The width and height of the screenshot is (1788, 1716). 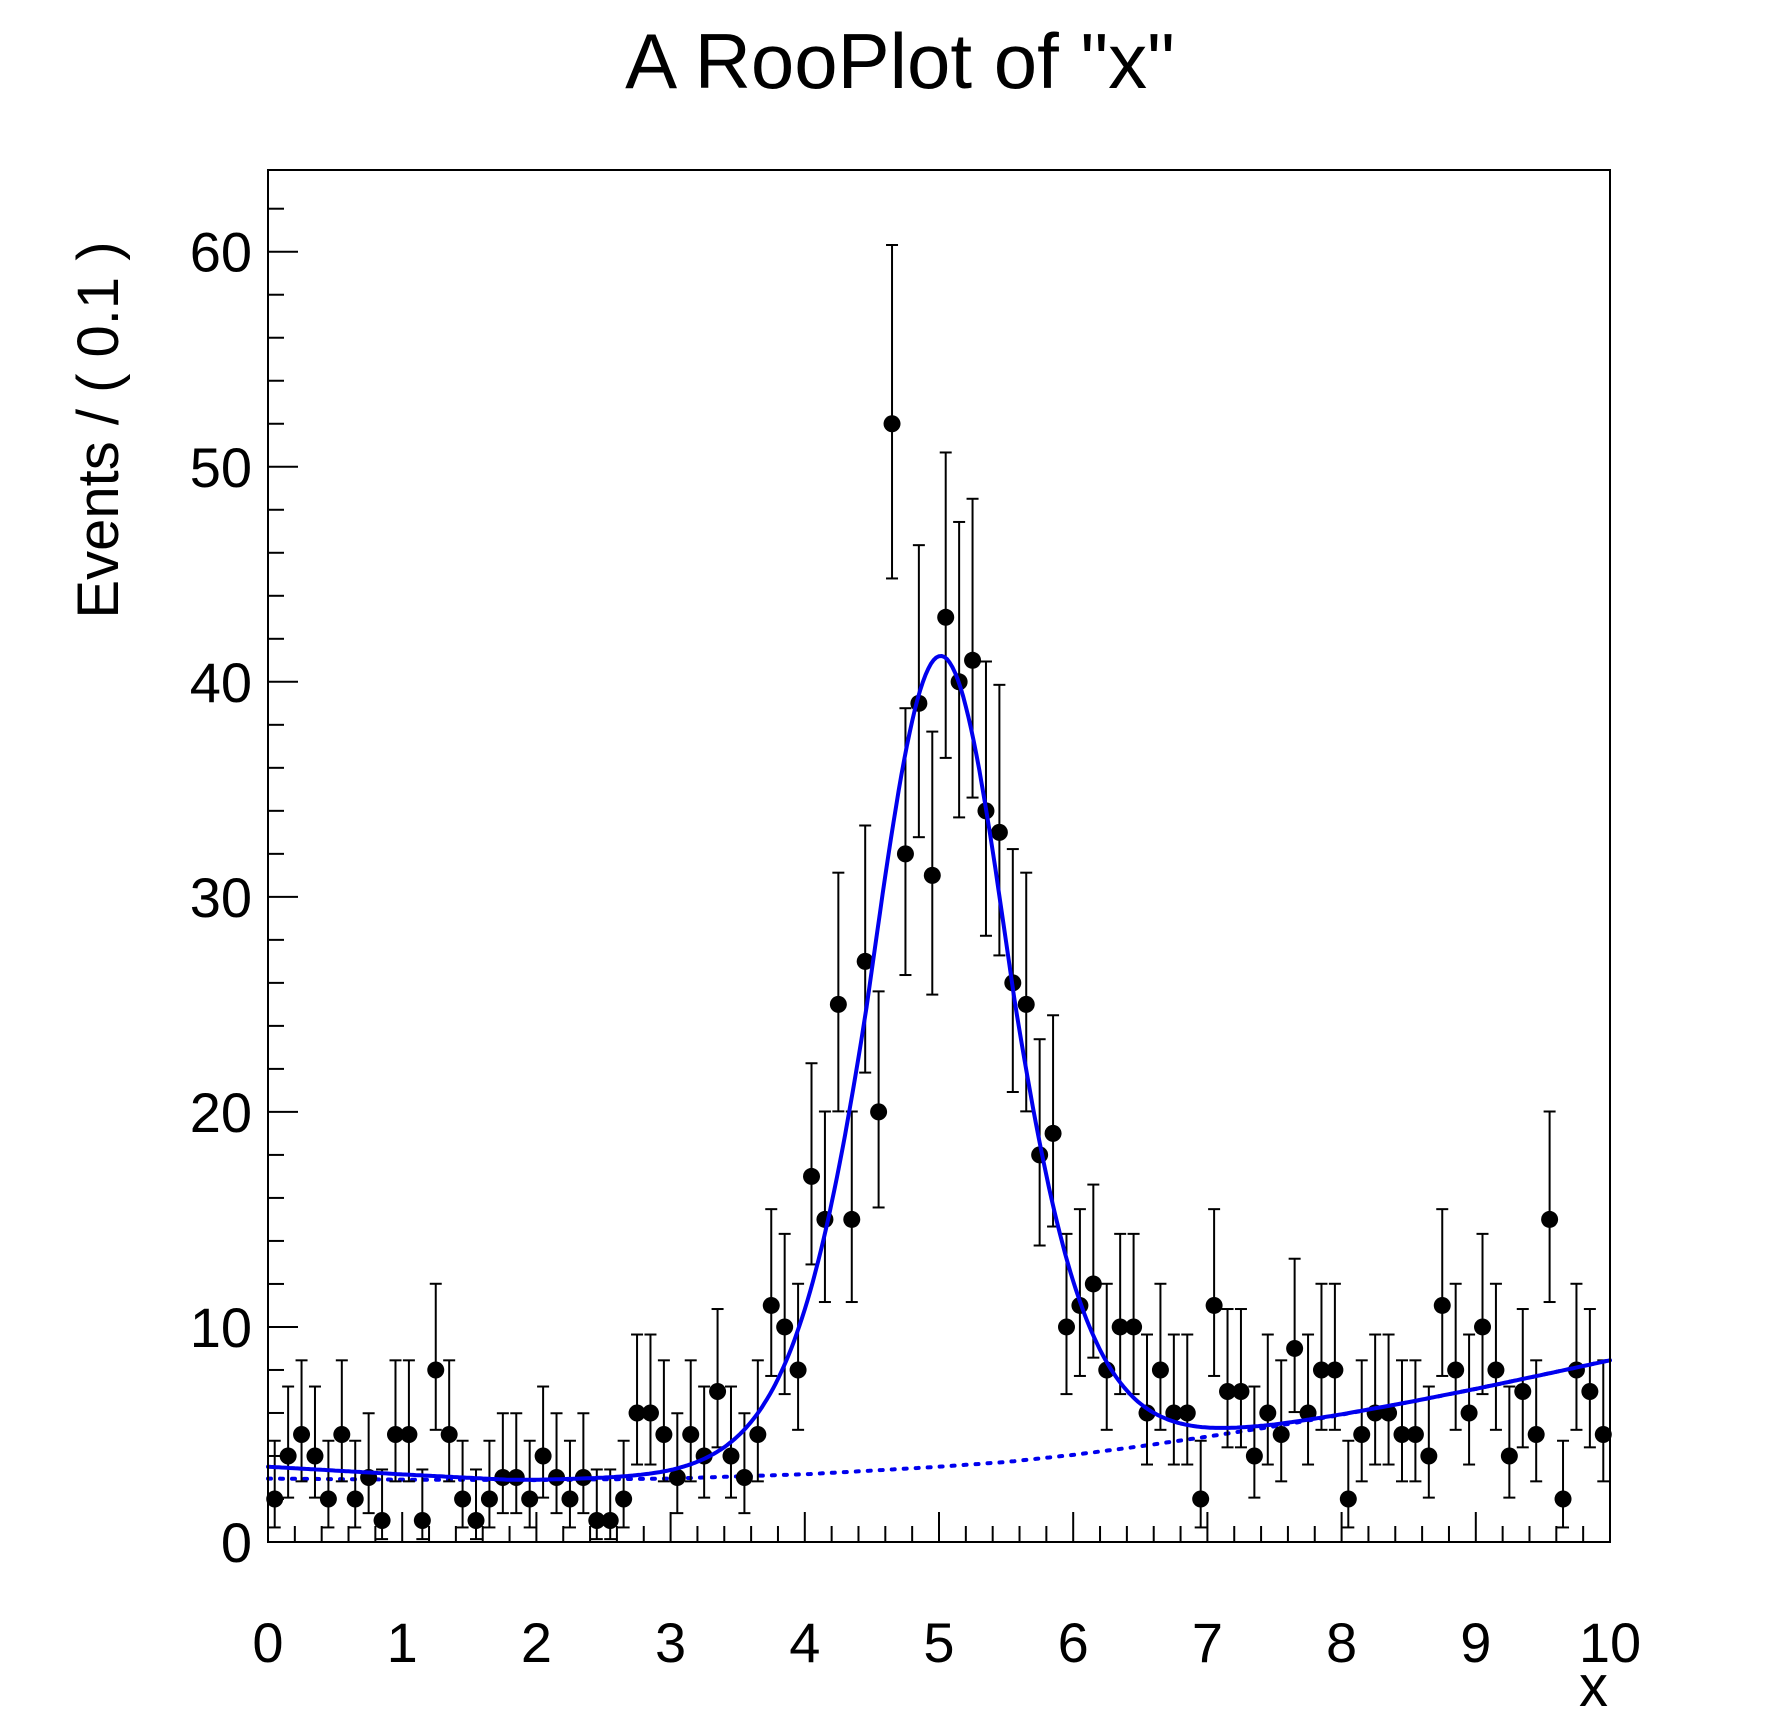 I want to click on x-tick-label: 9, so click(x=1475, y=1642).